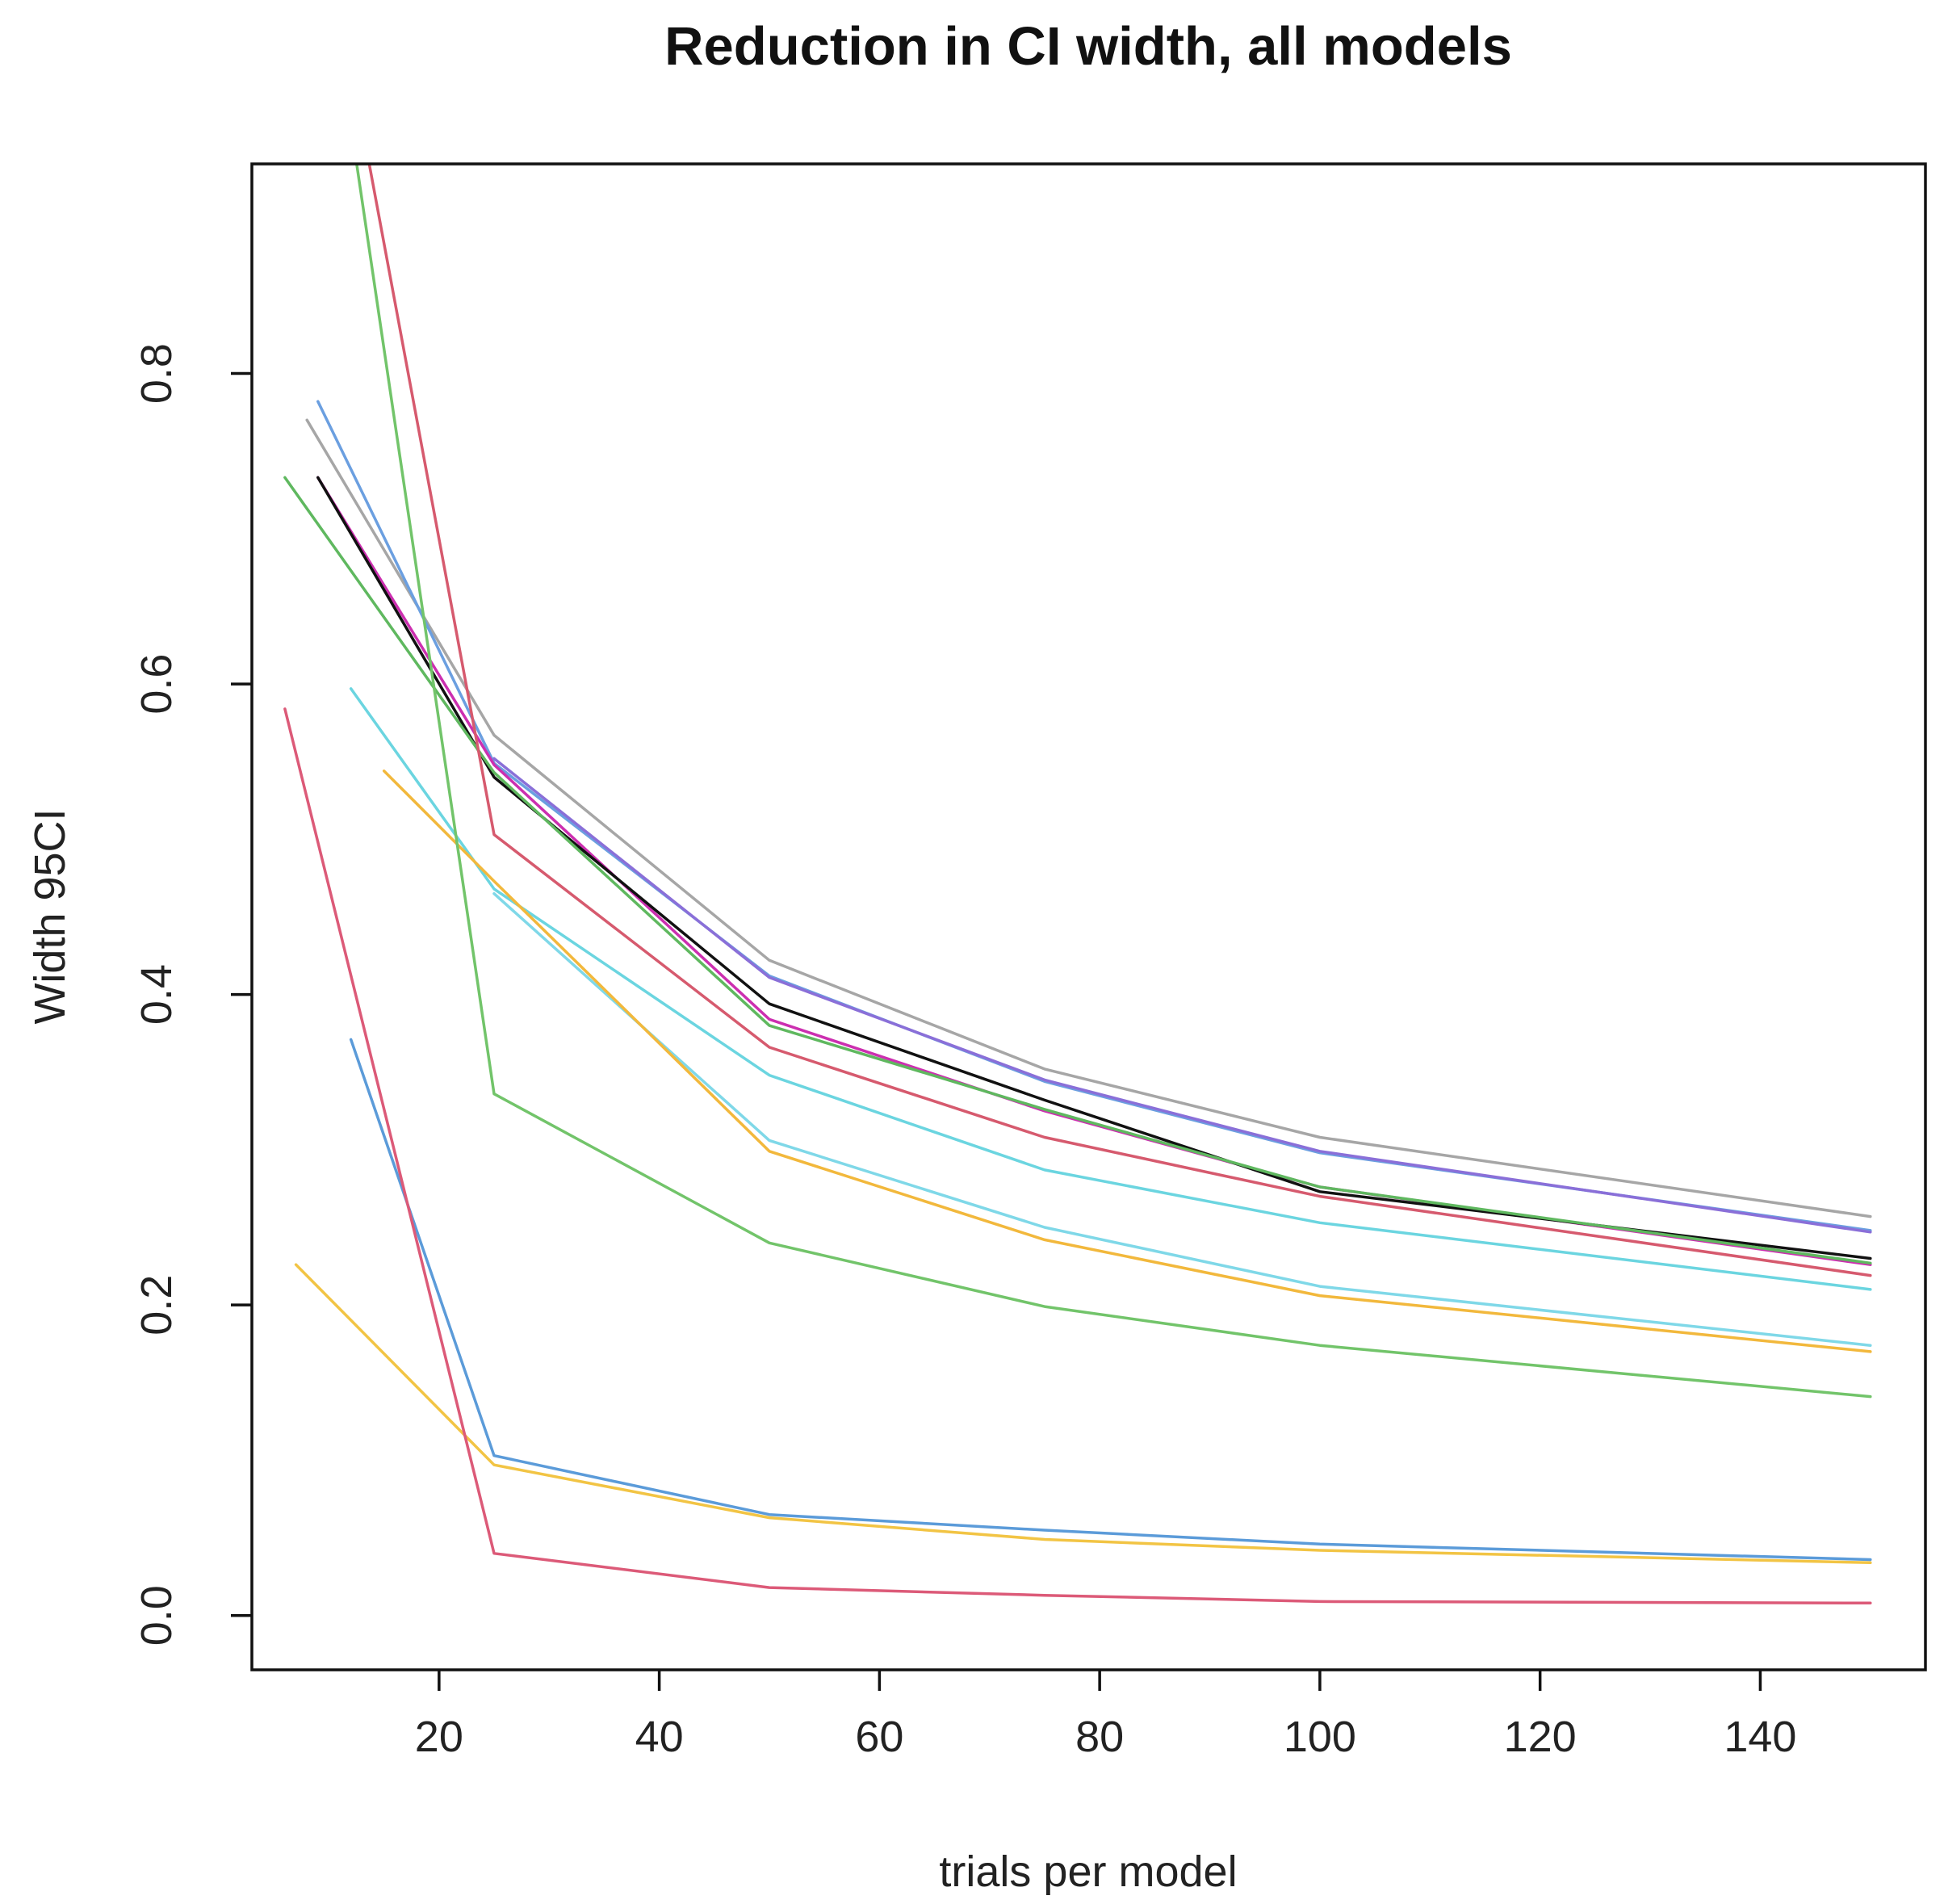 The image size is (1944, 1904). Describe the element at coordinates (1088, 1871) in the screenshot. I see `x-axis-title: trials per model` at that location.